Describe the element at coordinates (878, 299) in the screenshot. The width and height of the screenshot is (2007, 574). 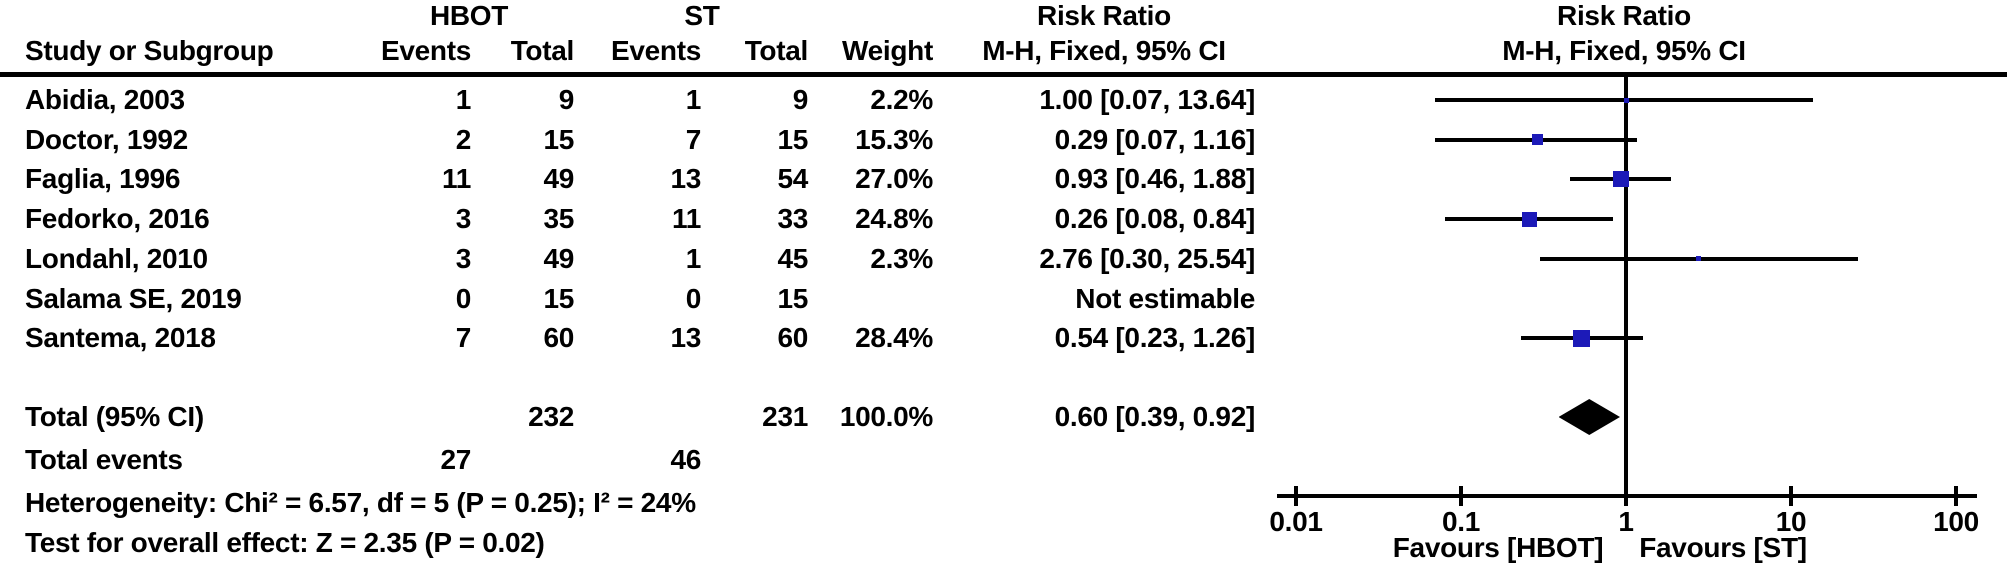
I see `weight-cell` at that location.